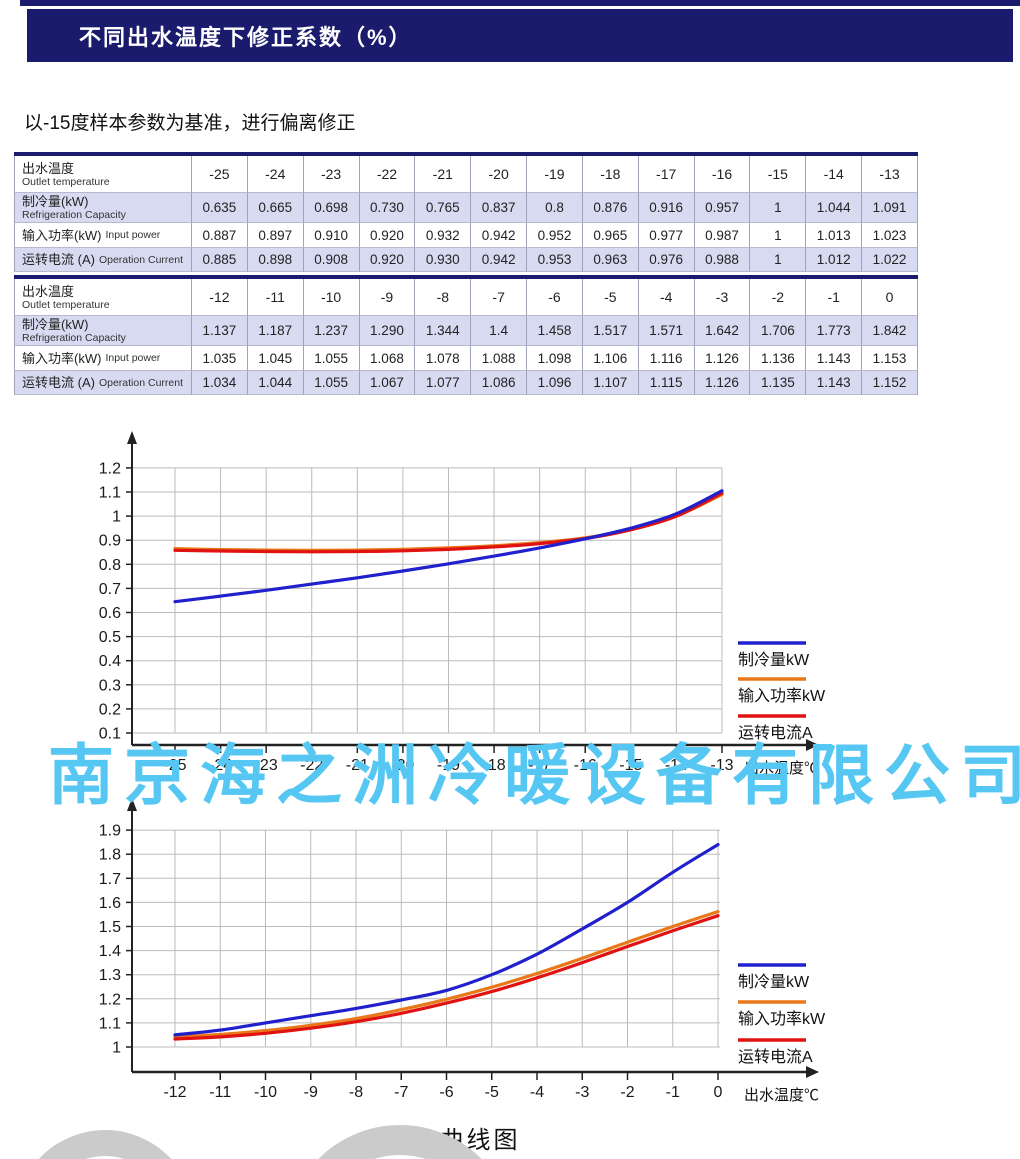 The height and width of the screenshot is (1159, 1020). I want to click on table-cell: -24, so click(275, 174).